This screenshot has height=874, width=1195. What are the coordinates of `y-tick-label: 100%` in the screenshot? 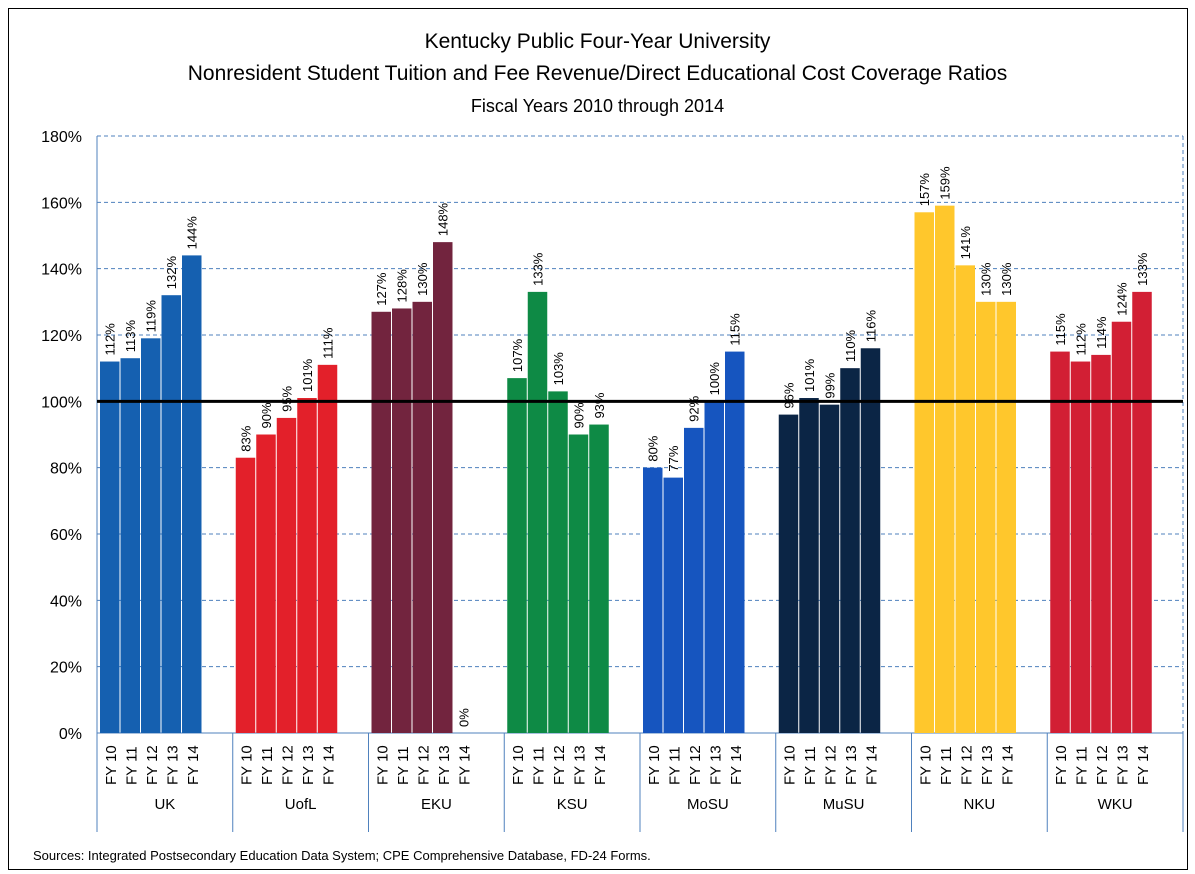 It's located at (61, 402).